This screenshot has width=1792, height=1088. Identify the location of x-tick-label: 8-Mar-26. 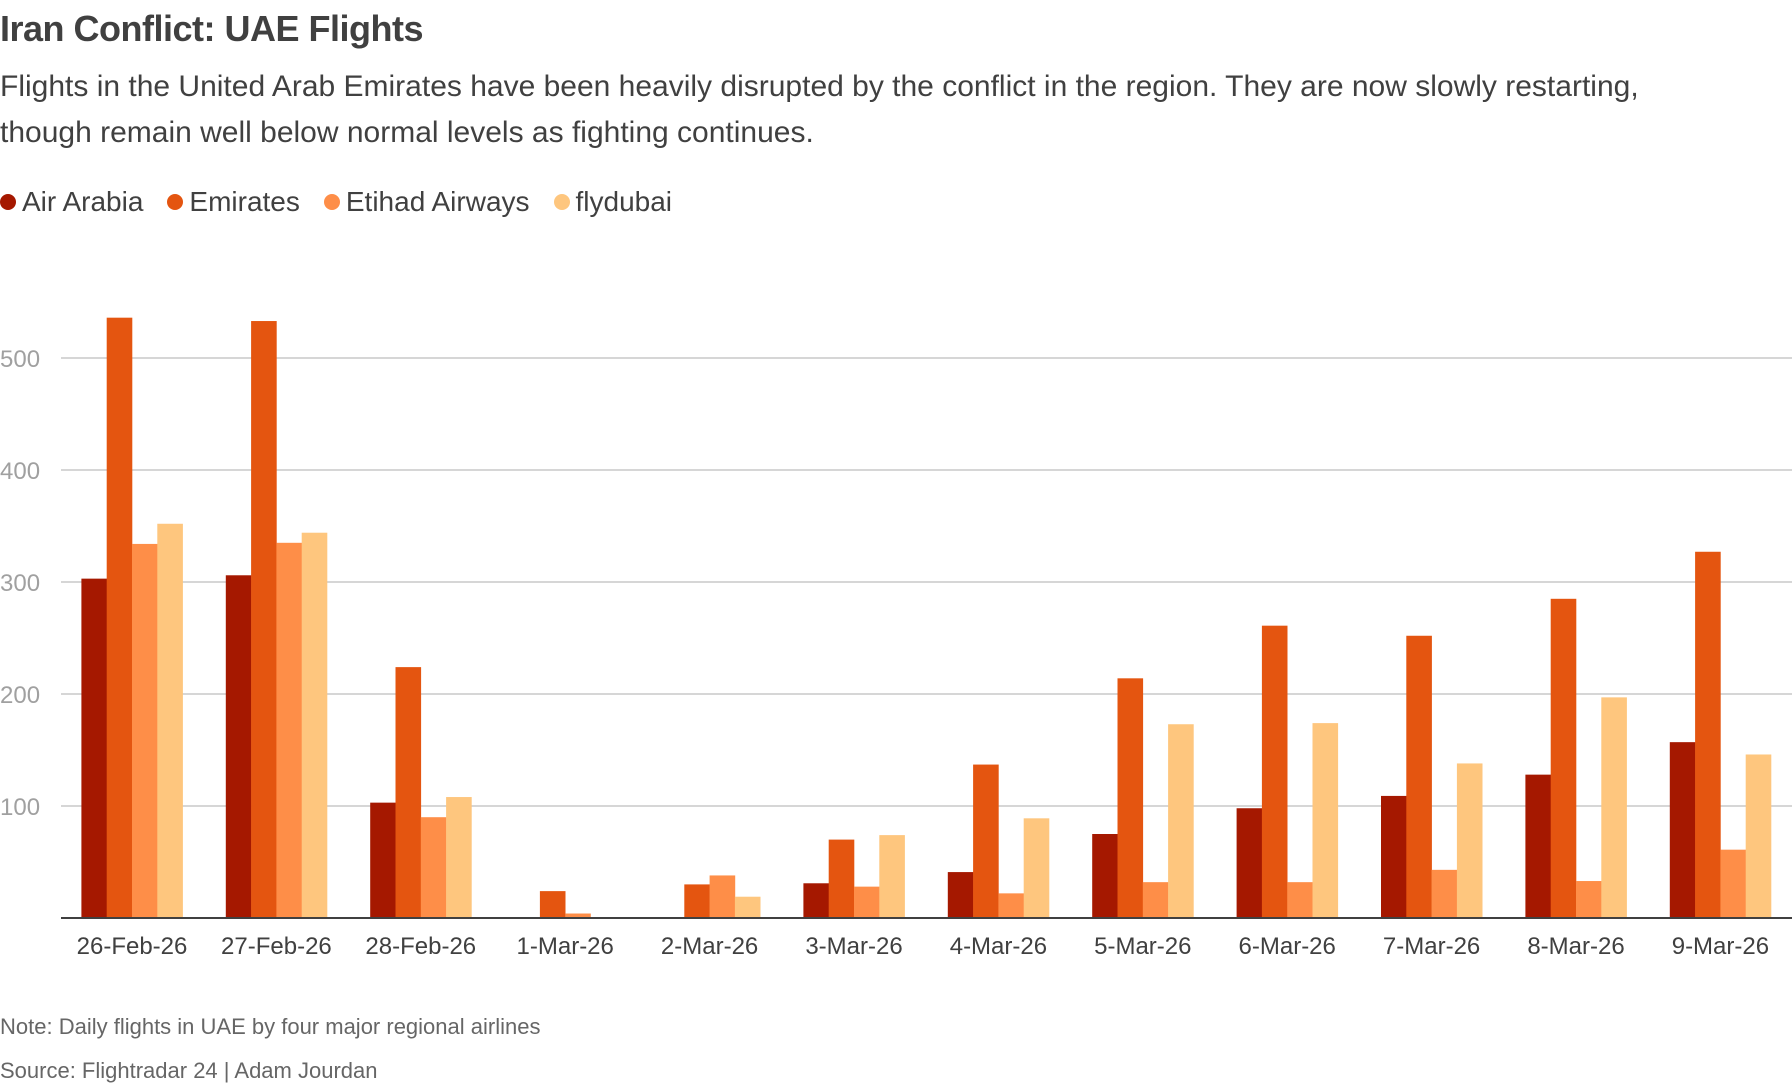
(1575, 946).